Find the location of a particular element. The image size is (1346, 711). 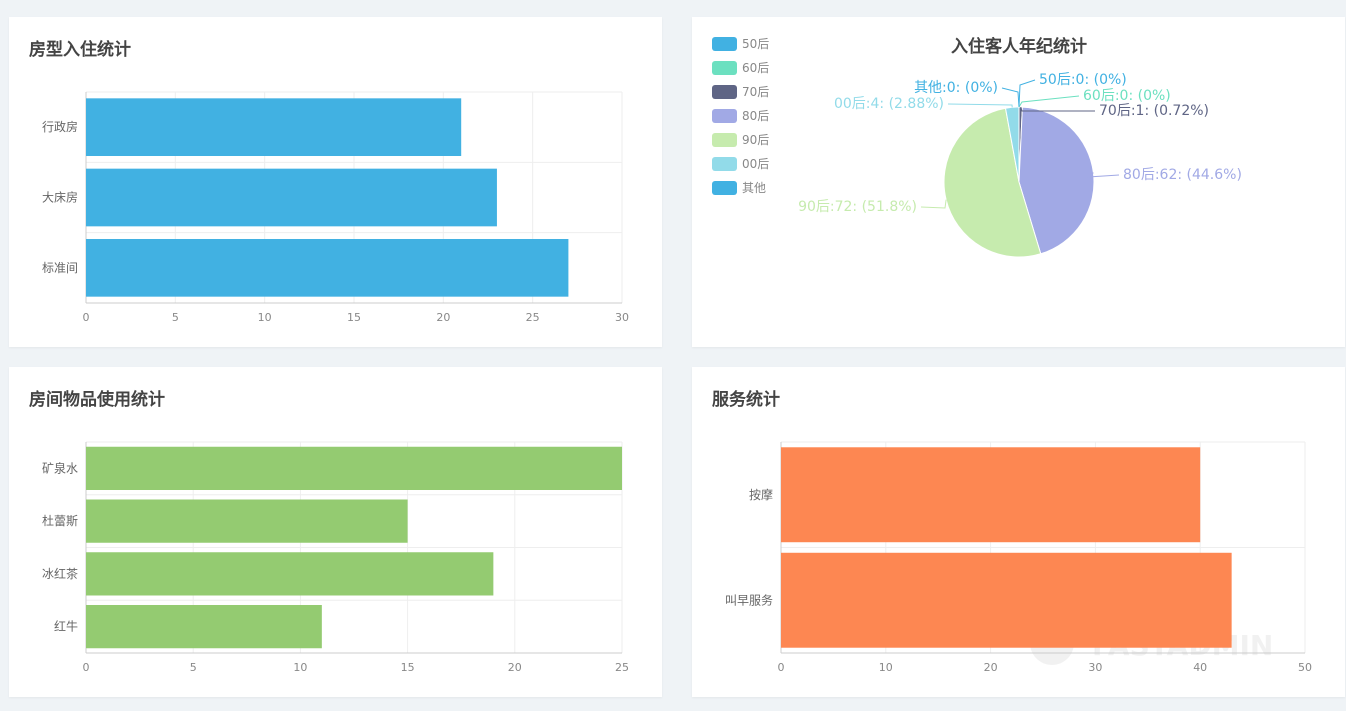

items-chart: 0 5 10 15 20 25 红牛 冰红茶 杜蕾斯 矿泉水 is located at coordinates (335, 557).